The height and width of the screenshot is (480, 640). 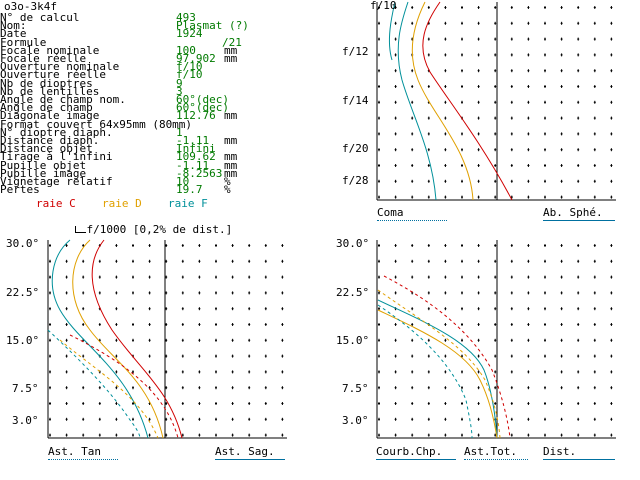 I want to click on param-label: Nb de dioptres, so click(x=46, y=83).